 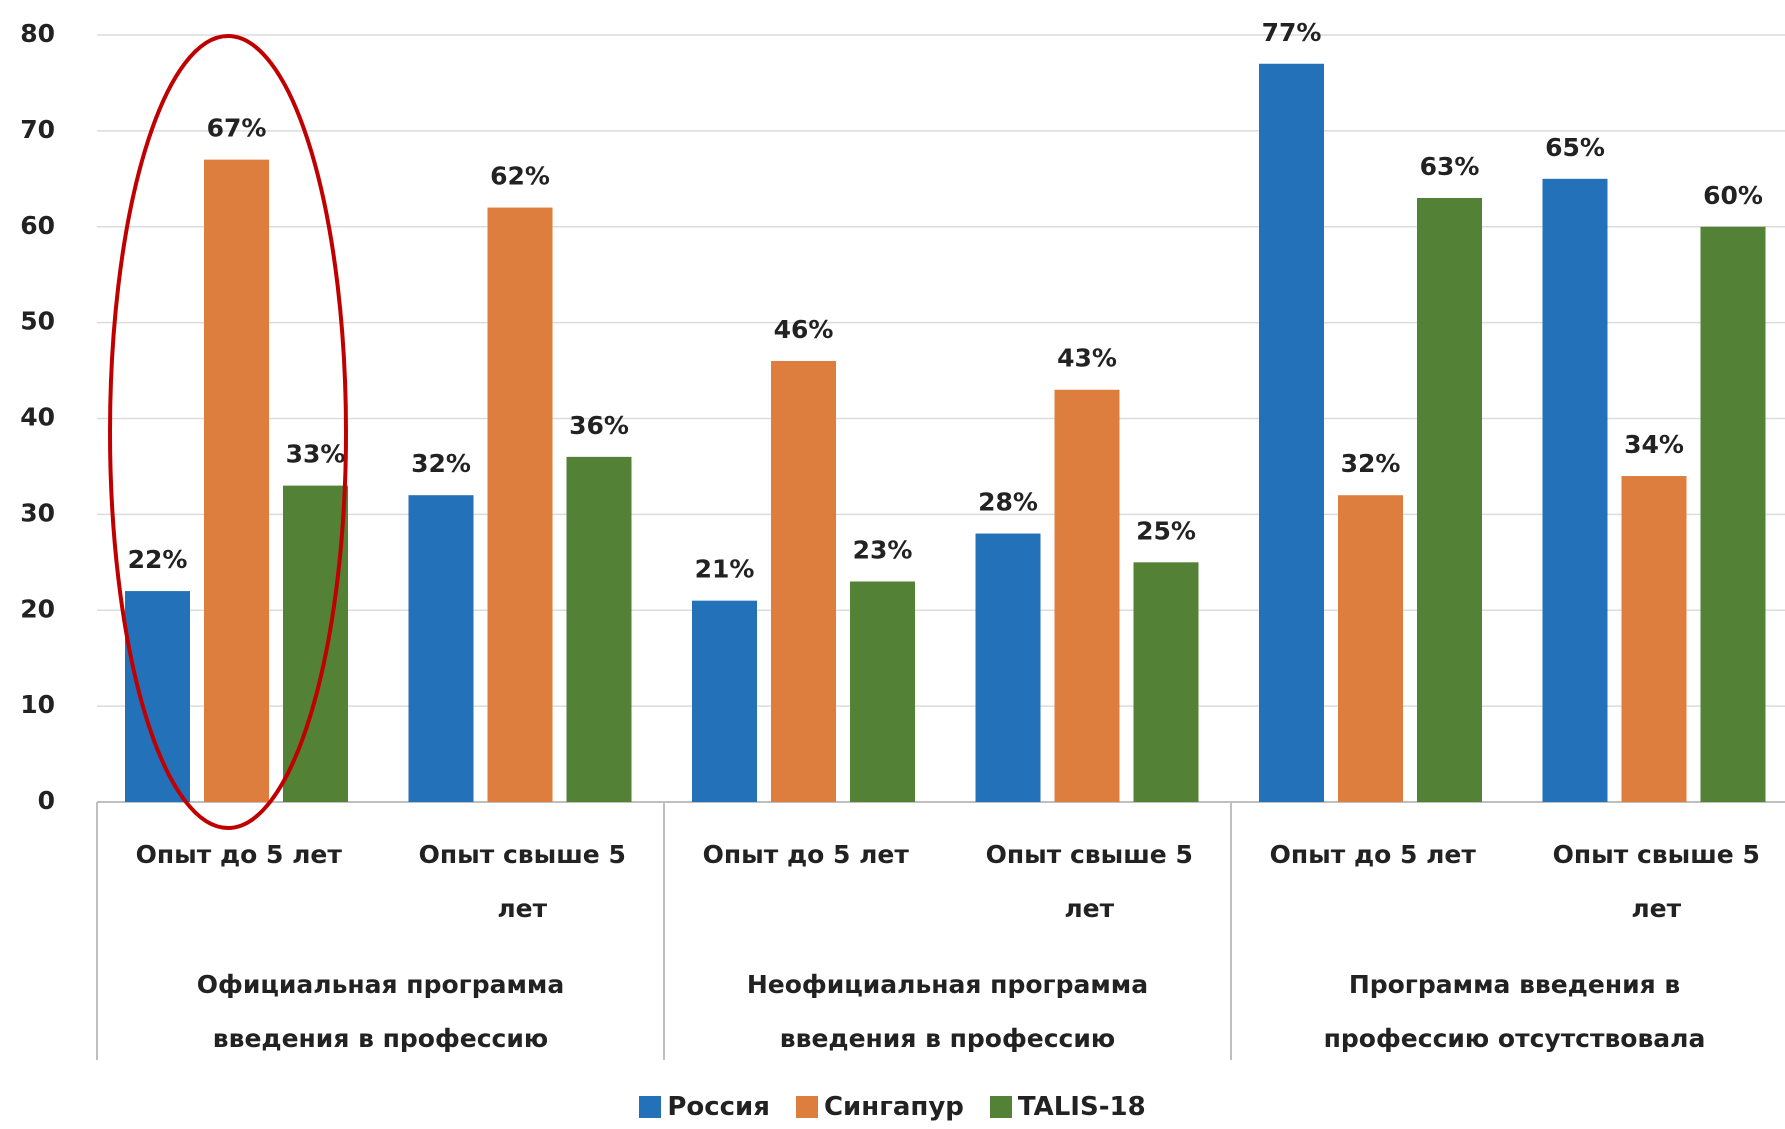 What do you see at coordinates (158, 559) in the screenshot?
I see `data-label: 22%` at bounding box center [158, 559].